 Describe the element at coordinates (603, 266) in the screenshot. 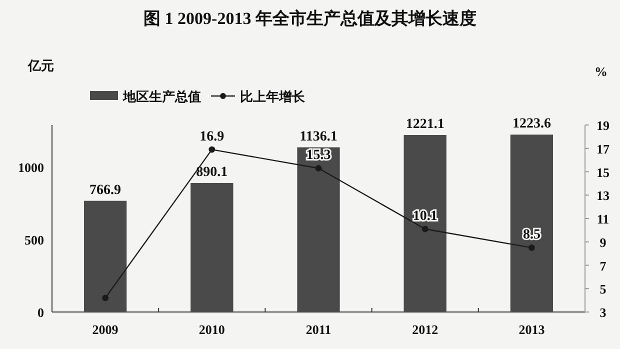

I see `y2-tick-label: 7` at that location.